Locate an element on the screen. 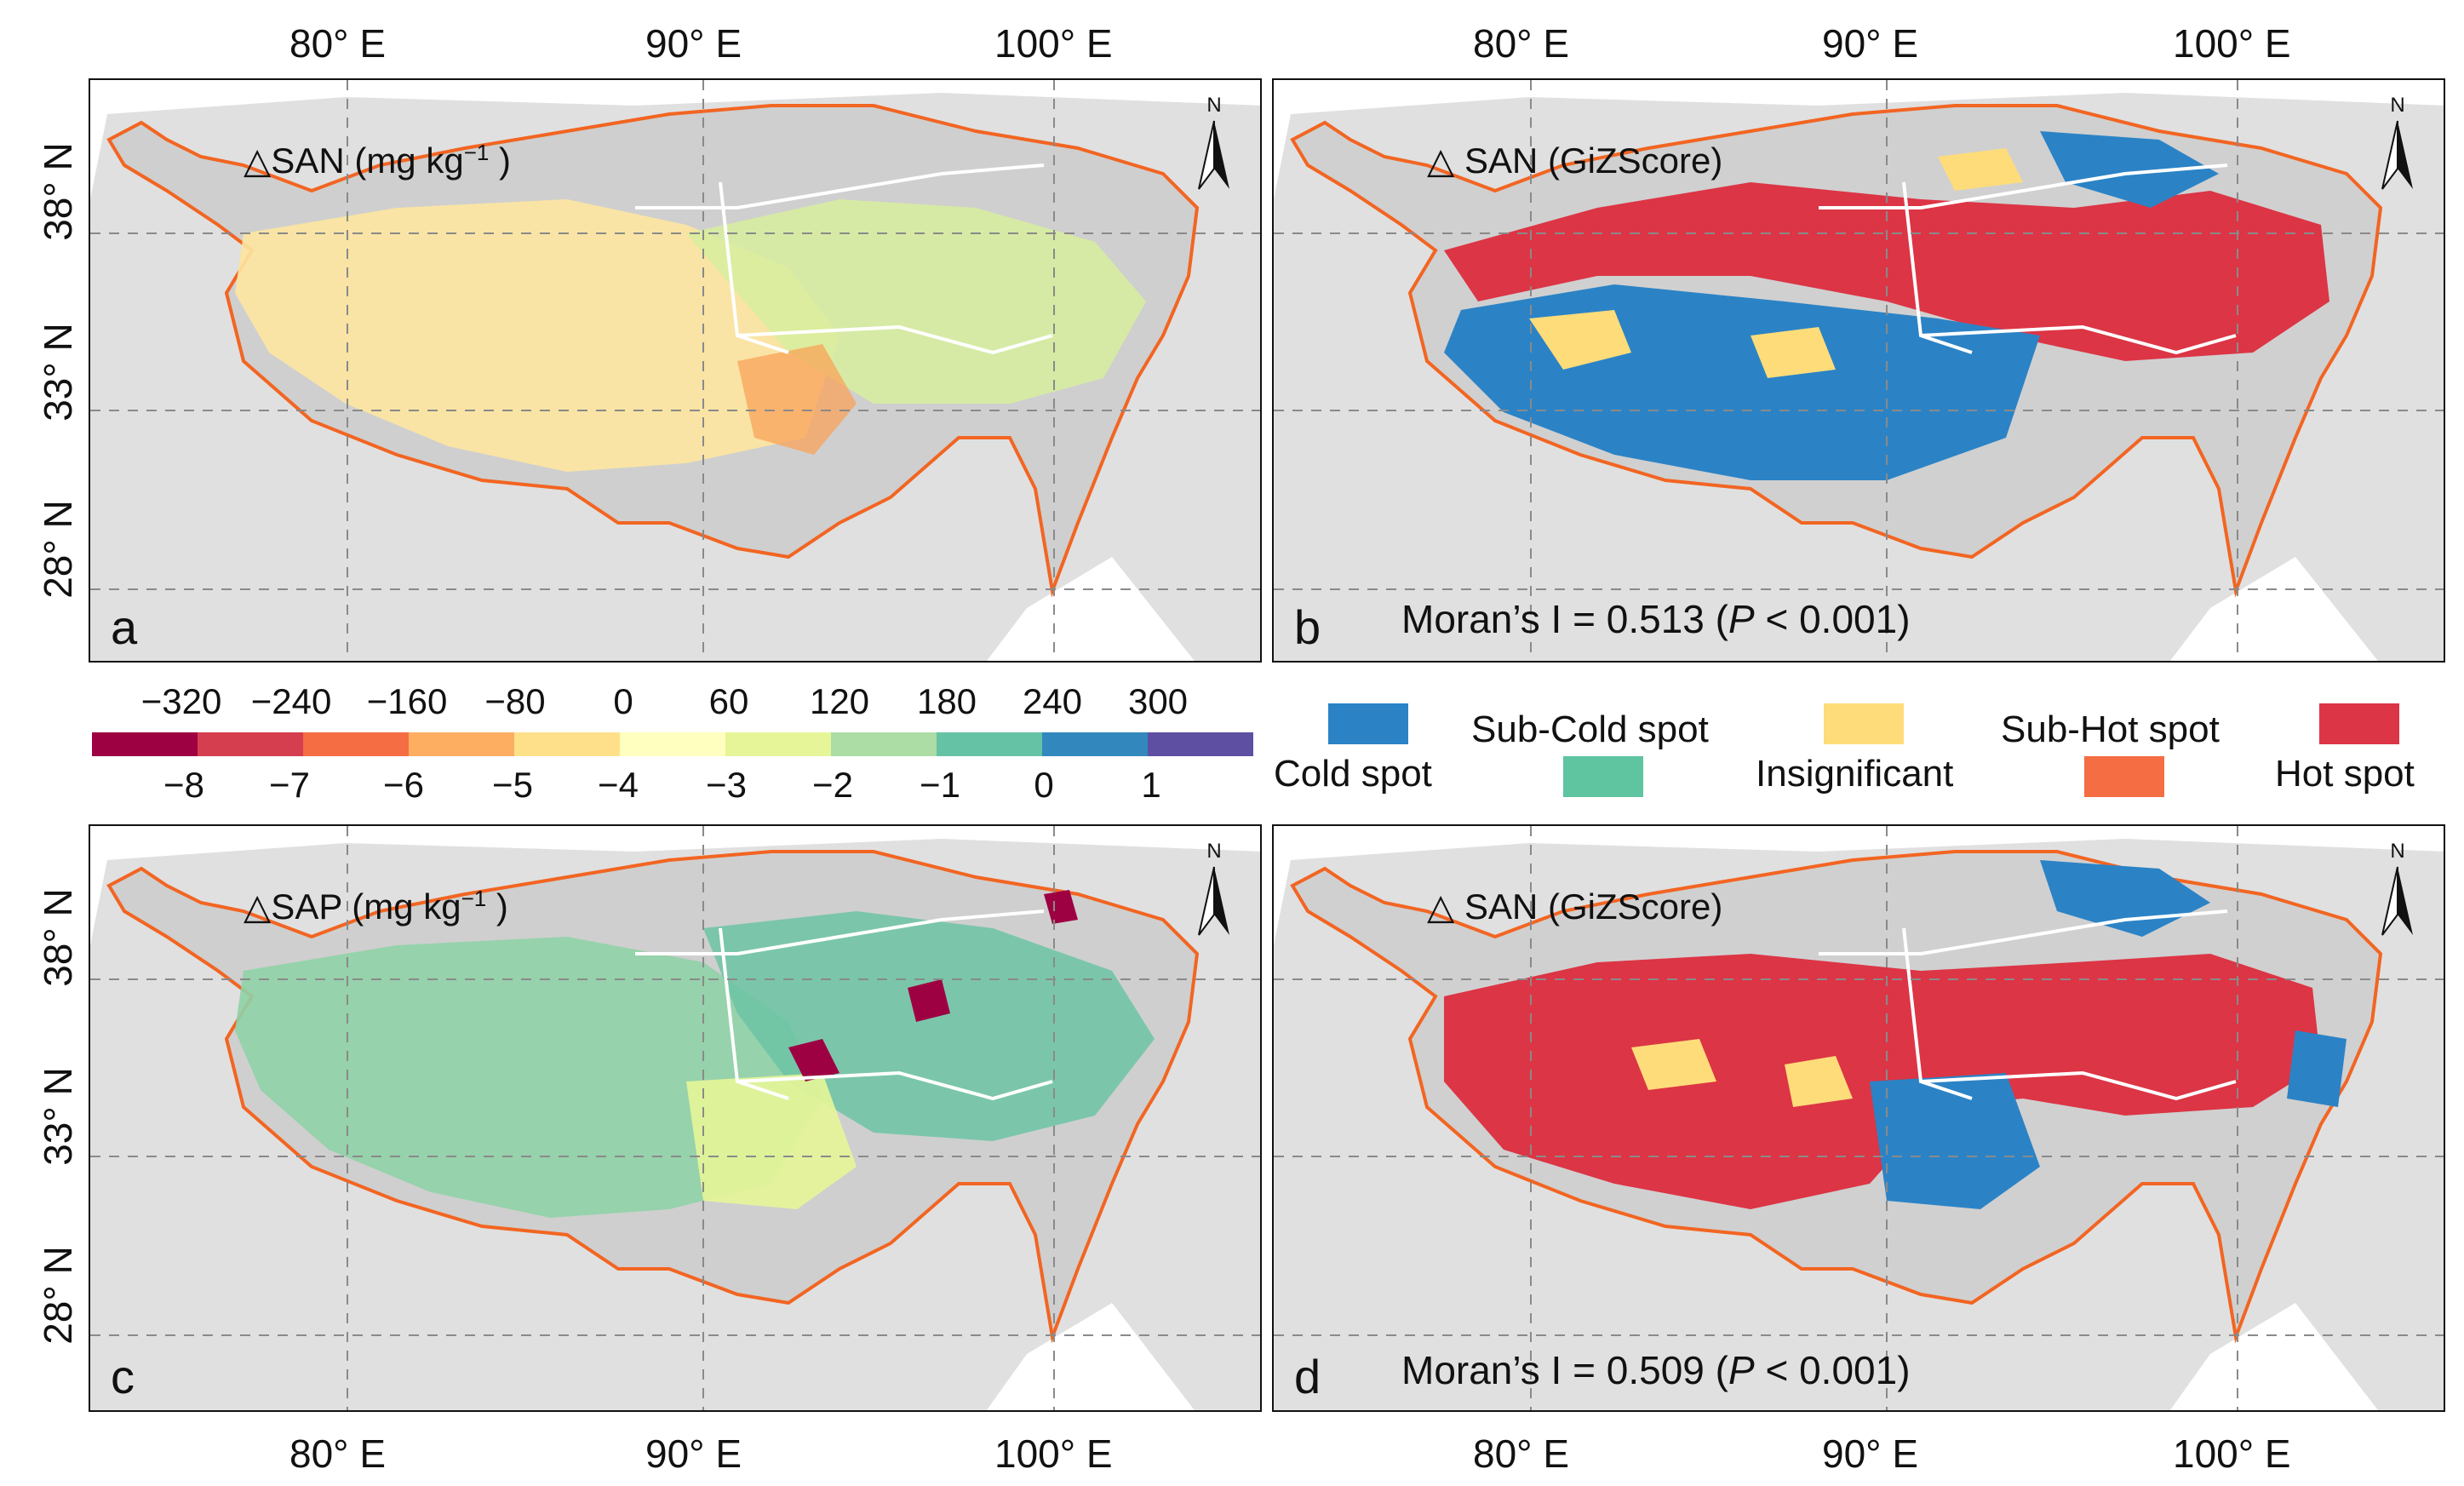 The height and width of the screenshot is (1486, 2464). legend-swatch-hot is located at coordinates (2359, 724).